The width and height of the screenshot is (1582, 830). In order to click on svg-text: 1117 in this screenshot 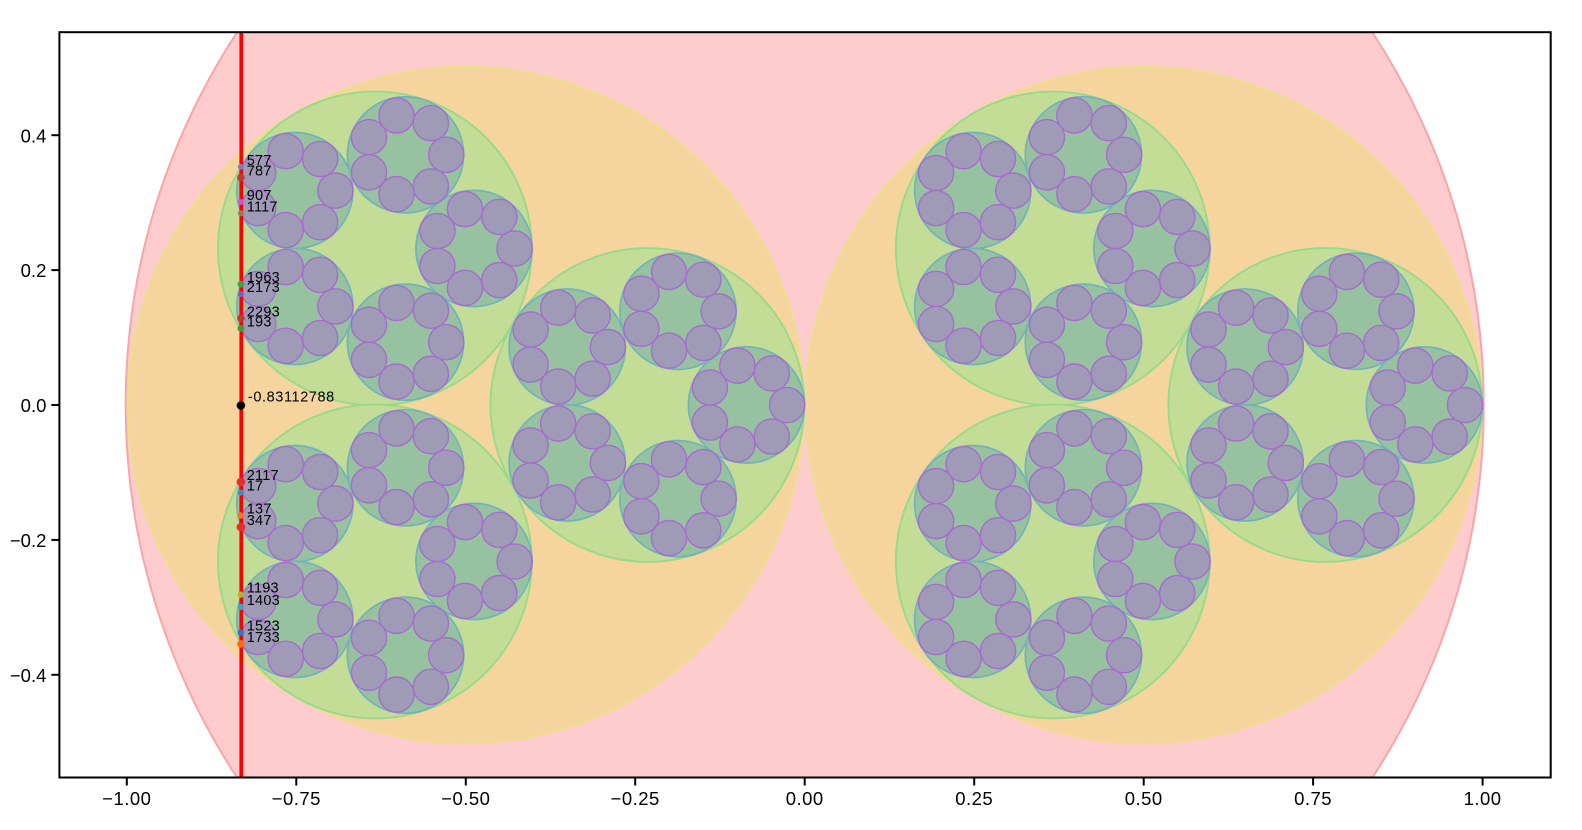, I will do `click(262, 207)`.